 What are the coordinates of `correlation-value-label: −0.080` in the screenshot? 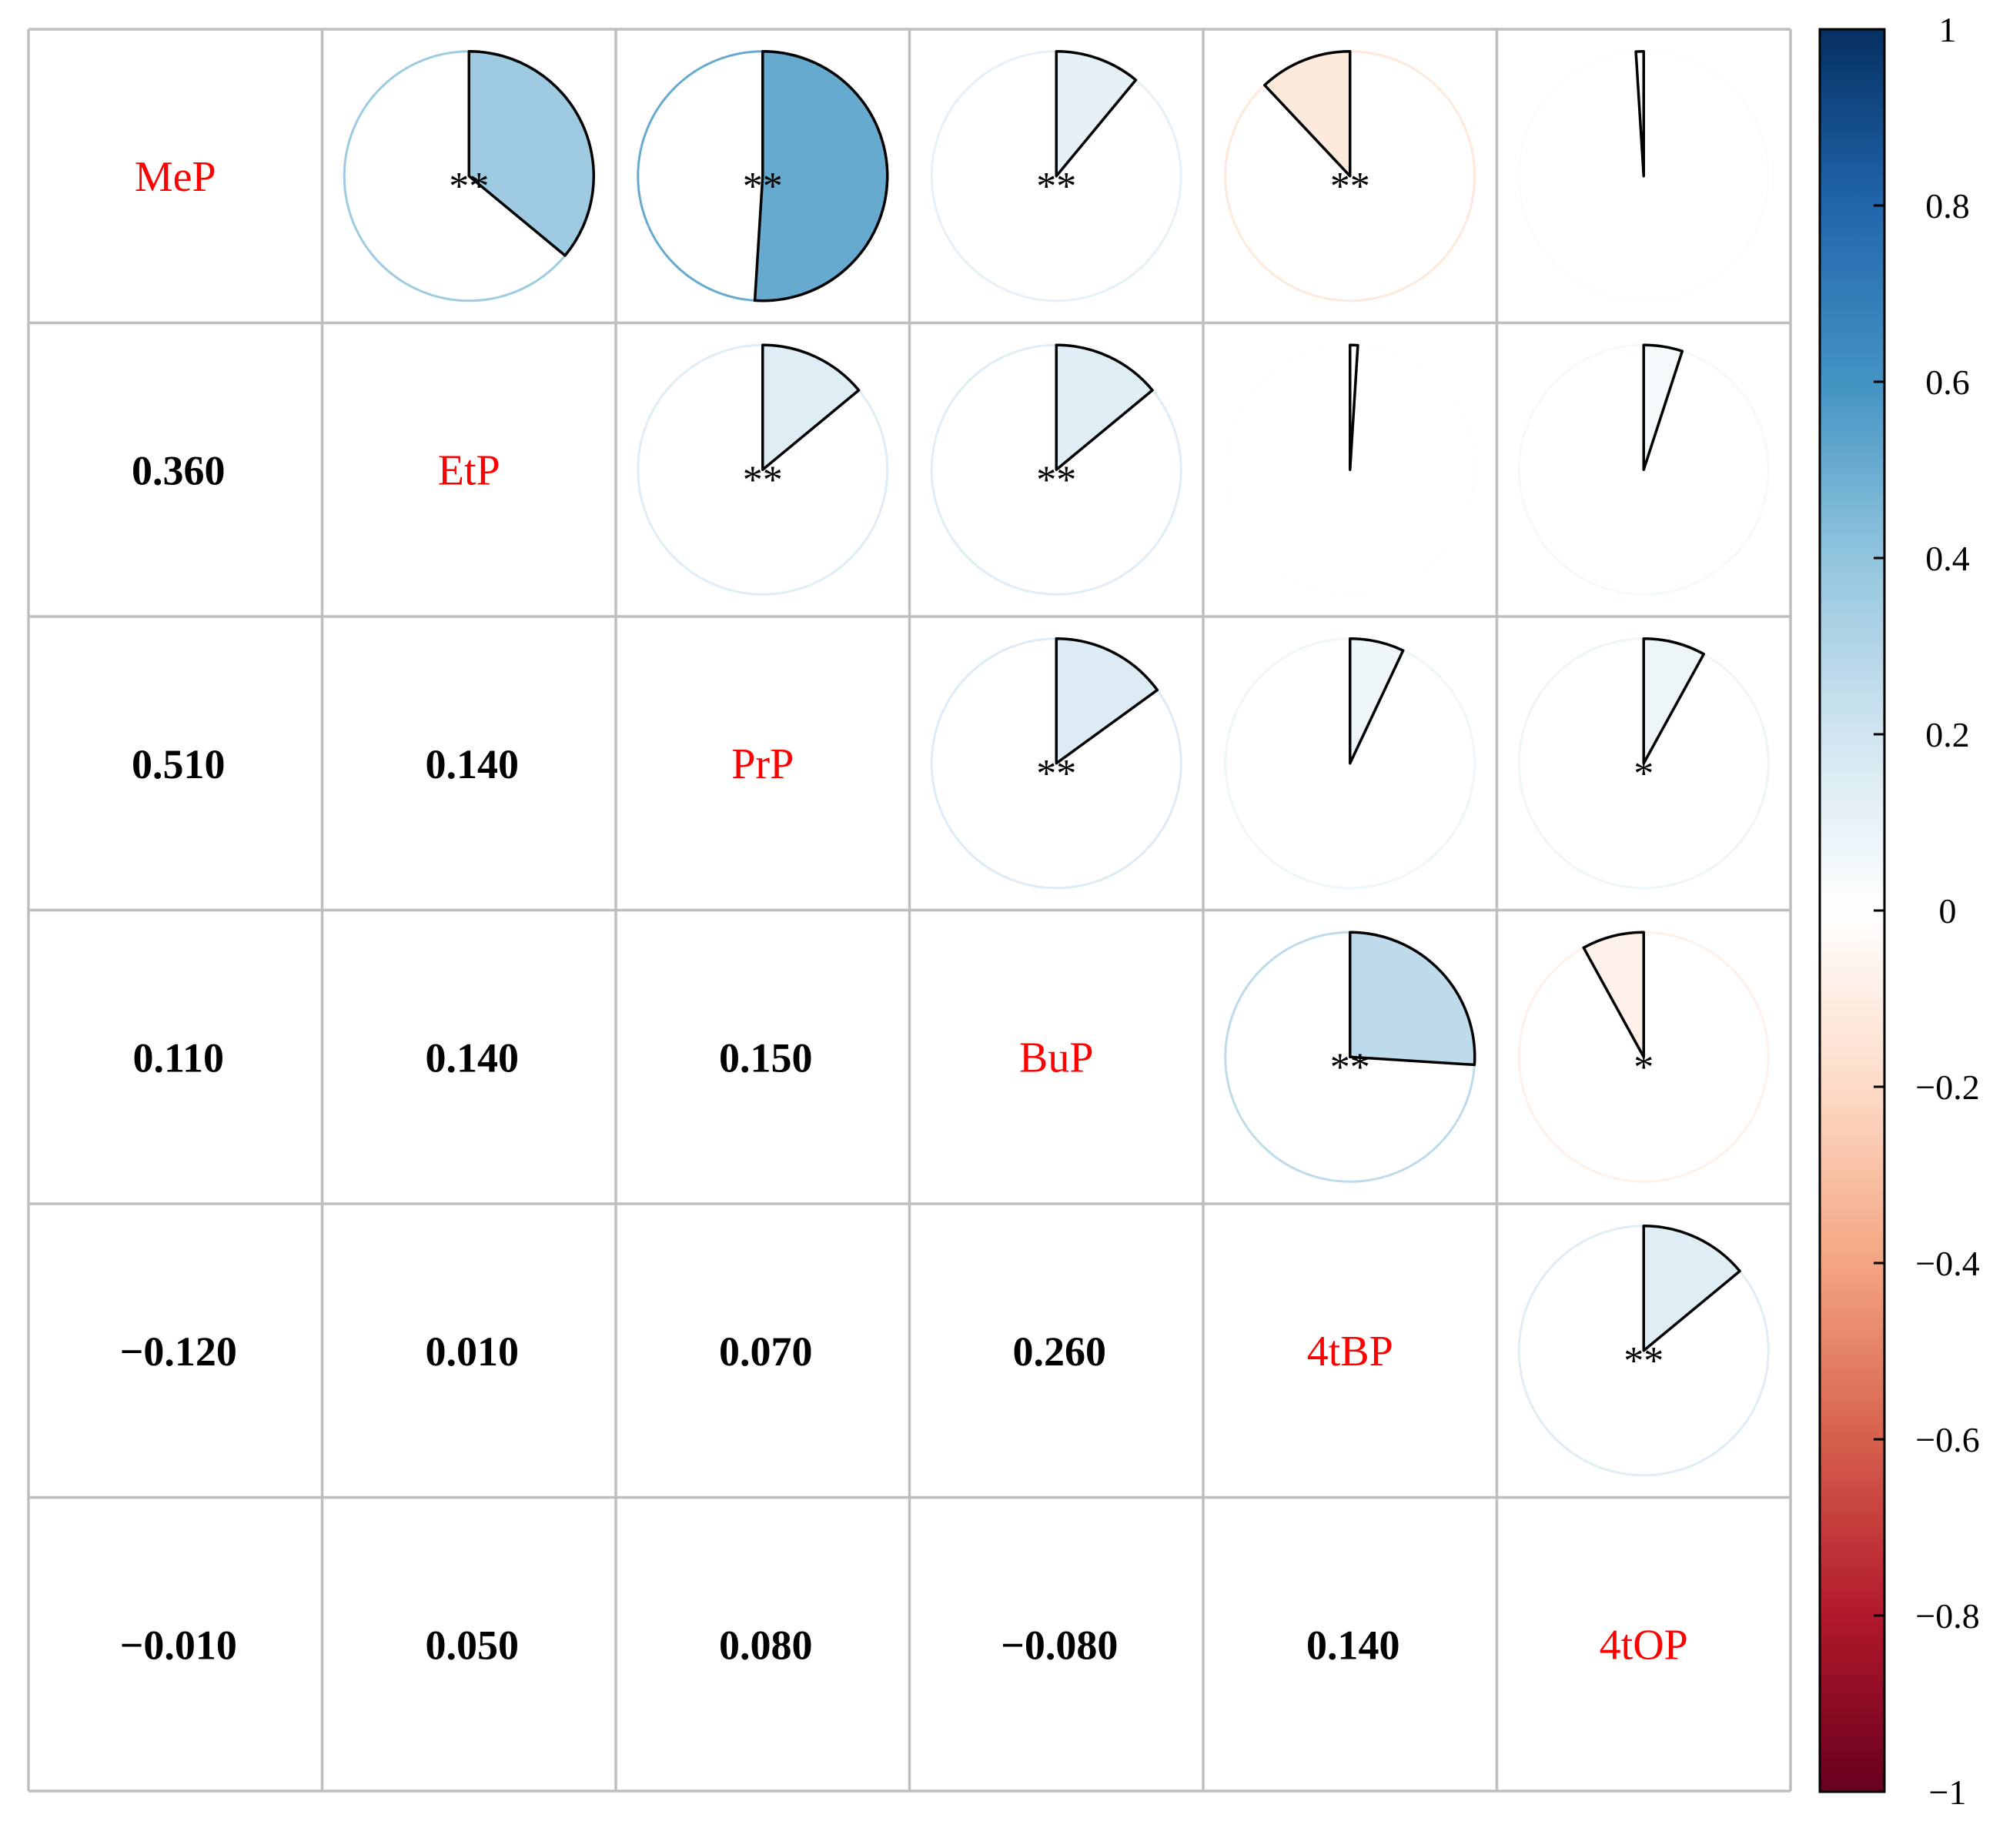 It's located at (1059, 1645).